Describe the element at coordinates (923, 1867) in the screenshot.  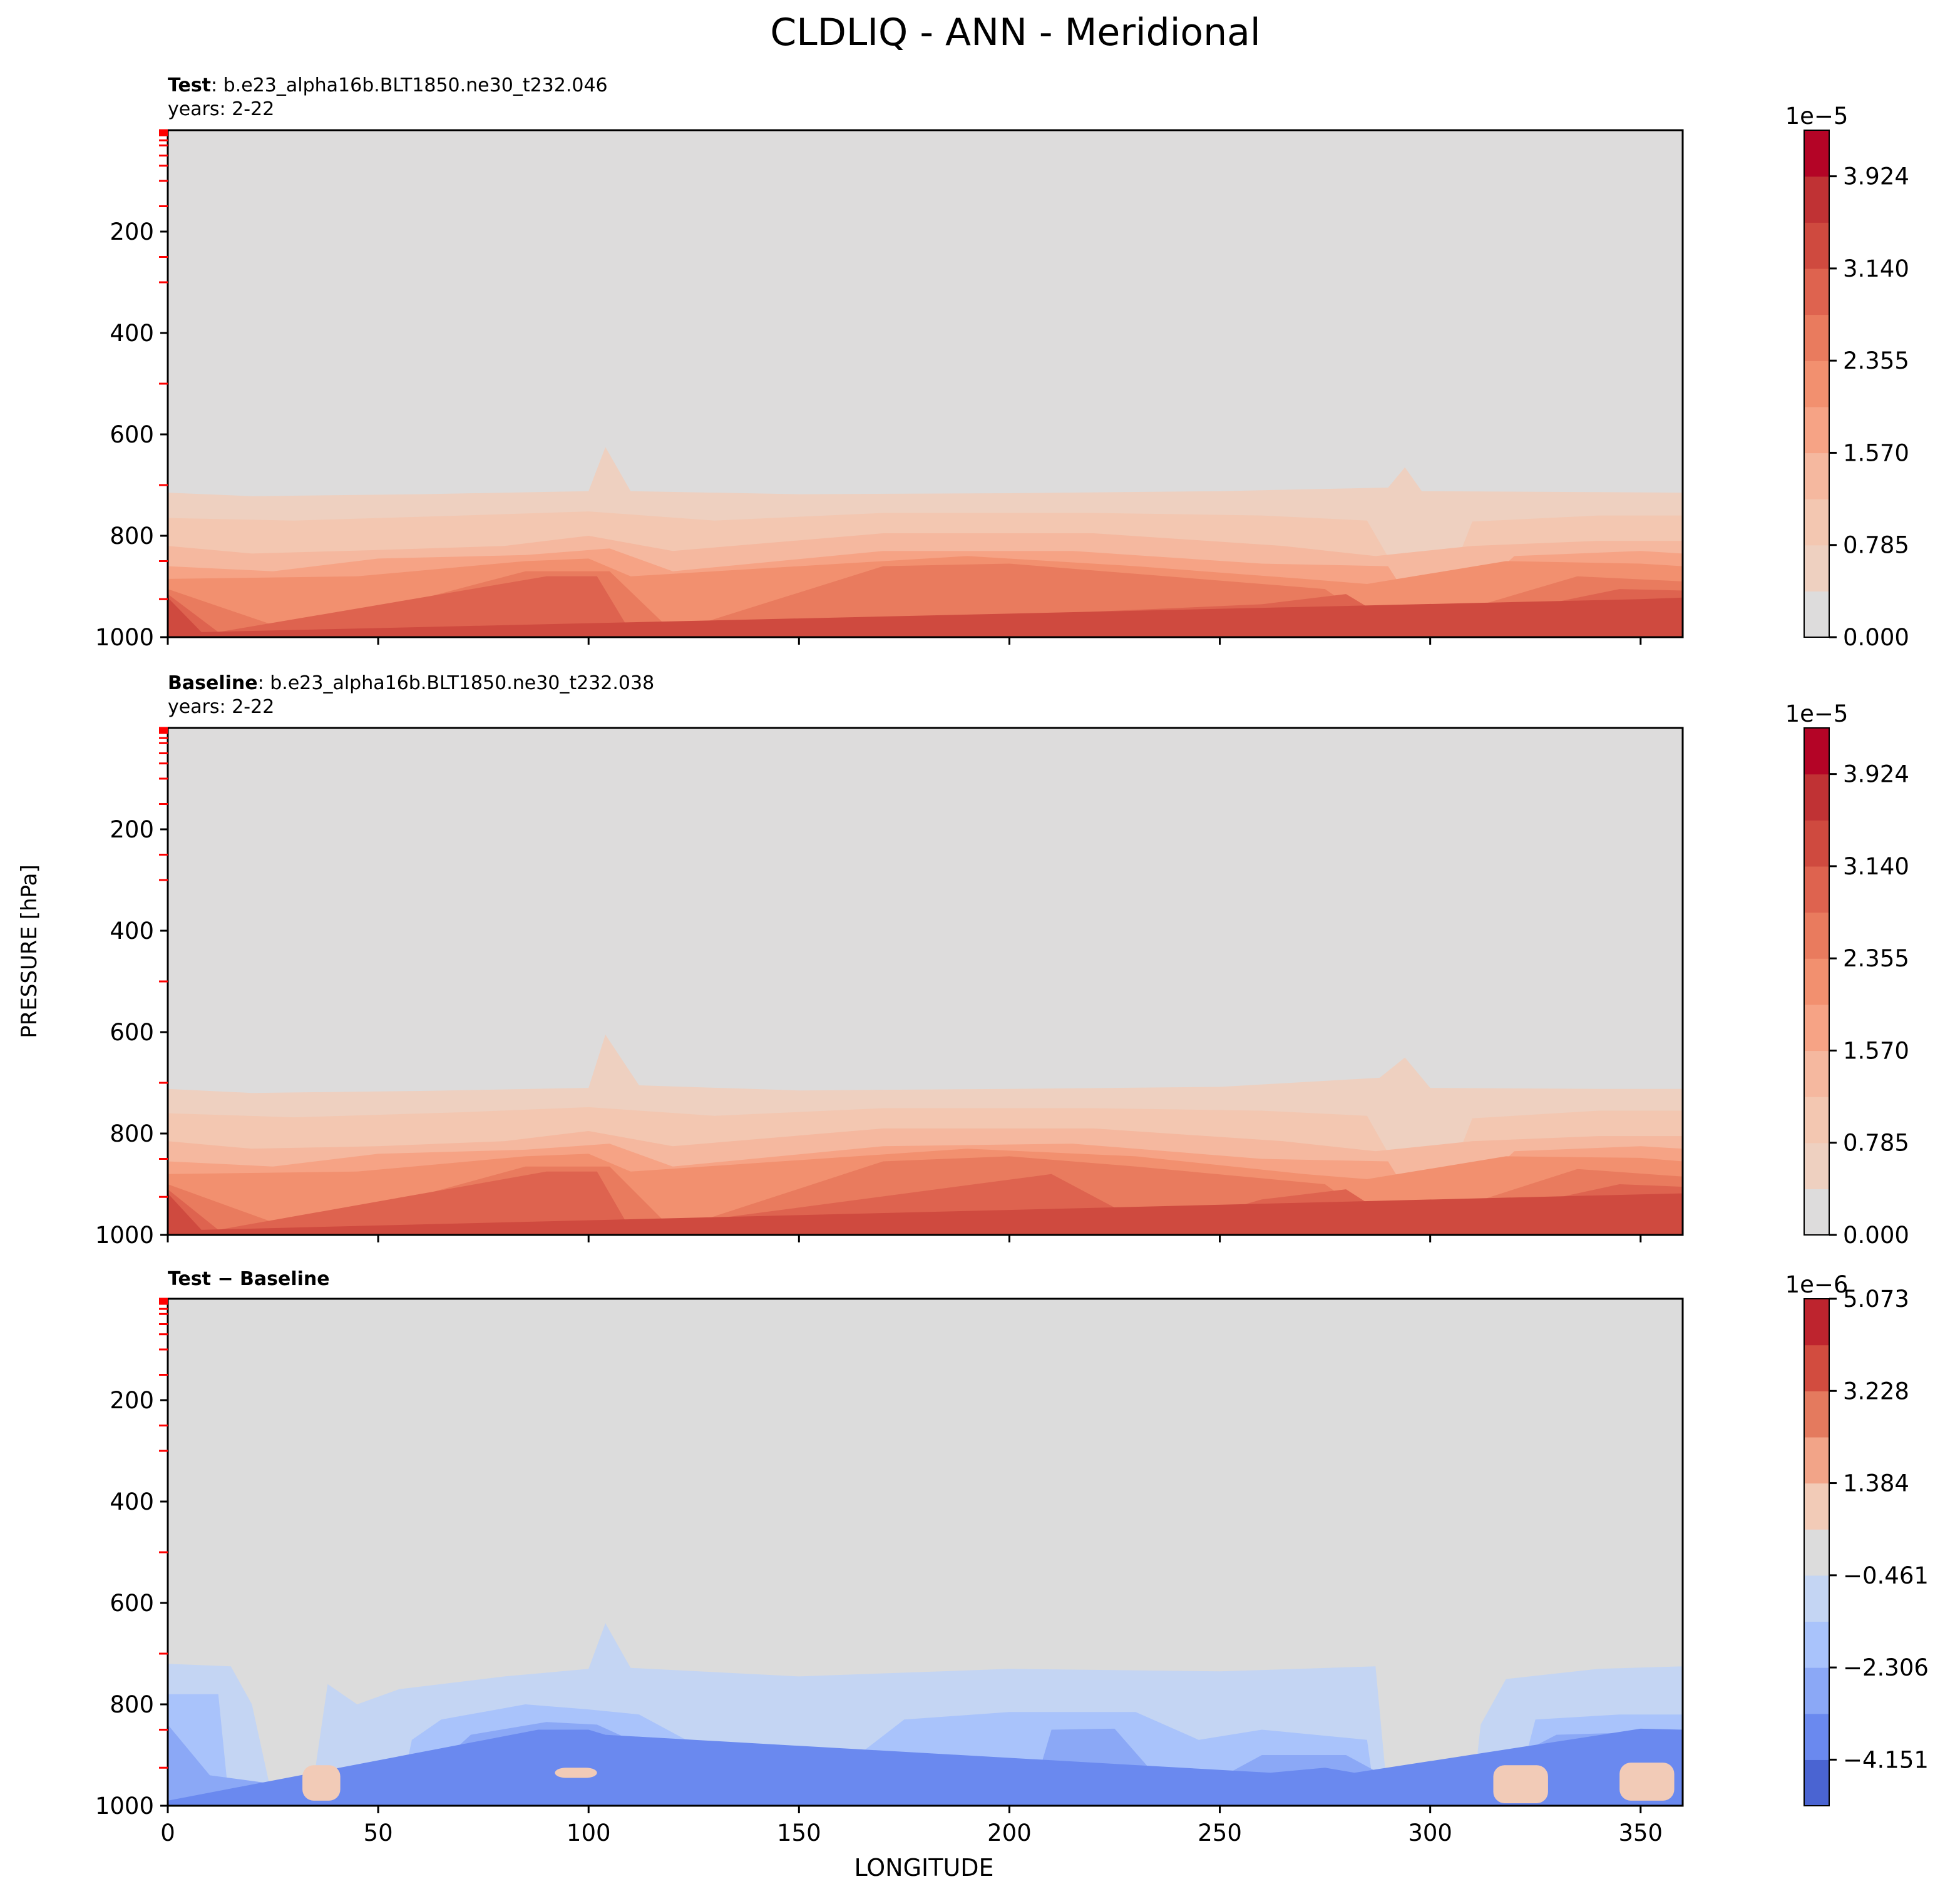
I see `x-axis-label: LONGITUDE` at that location.